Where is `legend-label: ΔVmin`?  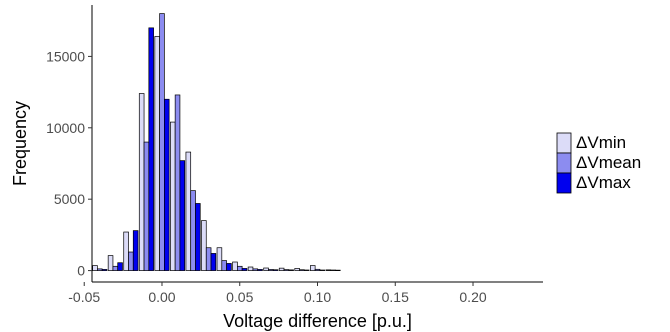 legend-label: ΔVmin is located at coordinates (601, 142).